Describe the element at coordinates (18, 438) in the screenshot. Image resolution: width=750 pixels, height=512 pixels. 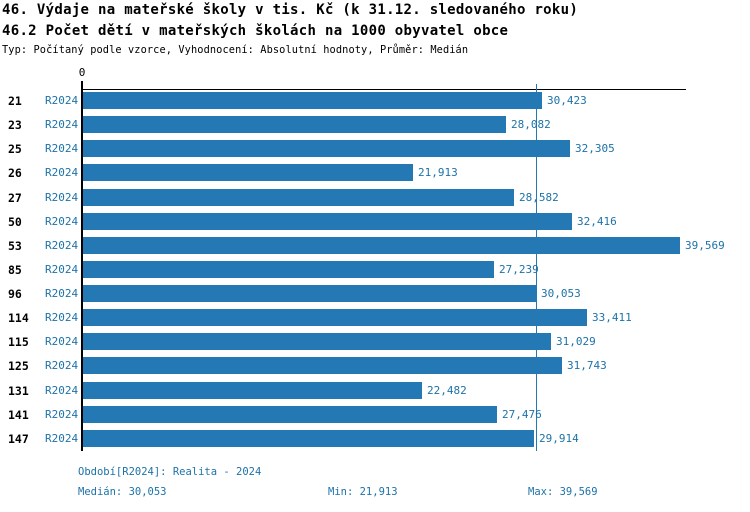
I see `category-label: 147` at that location.